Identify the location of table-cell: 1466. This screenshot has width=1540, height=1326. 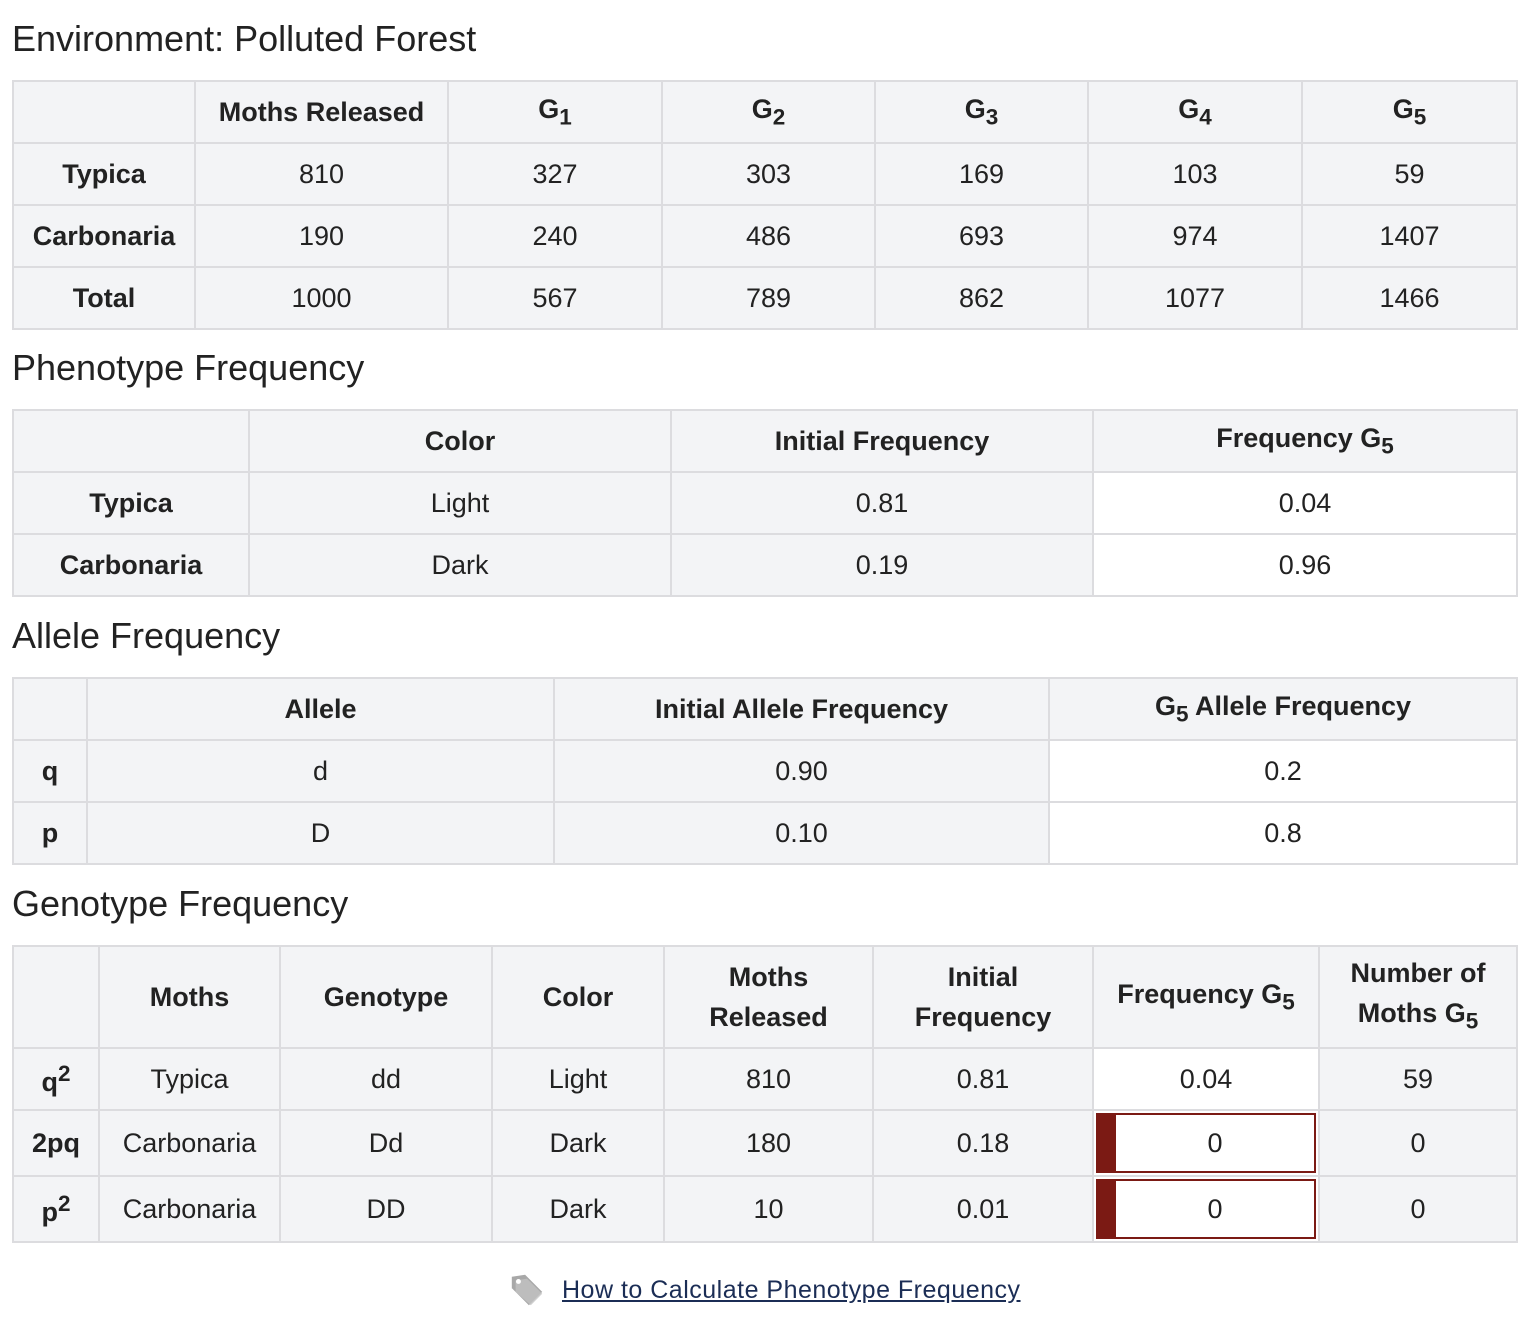
(1409, 298).